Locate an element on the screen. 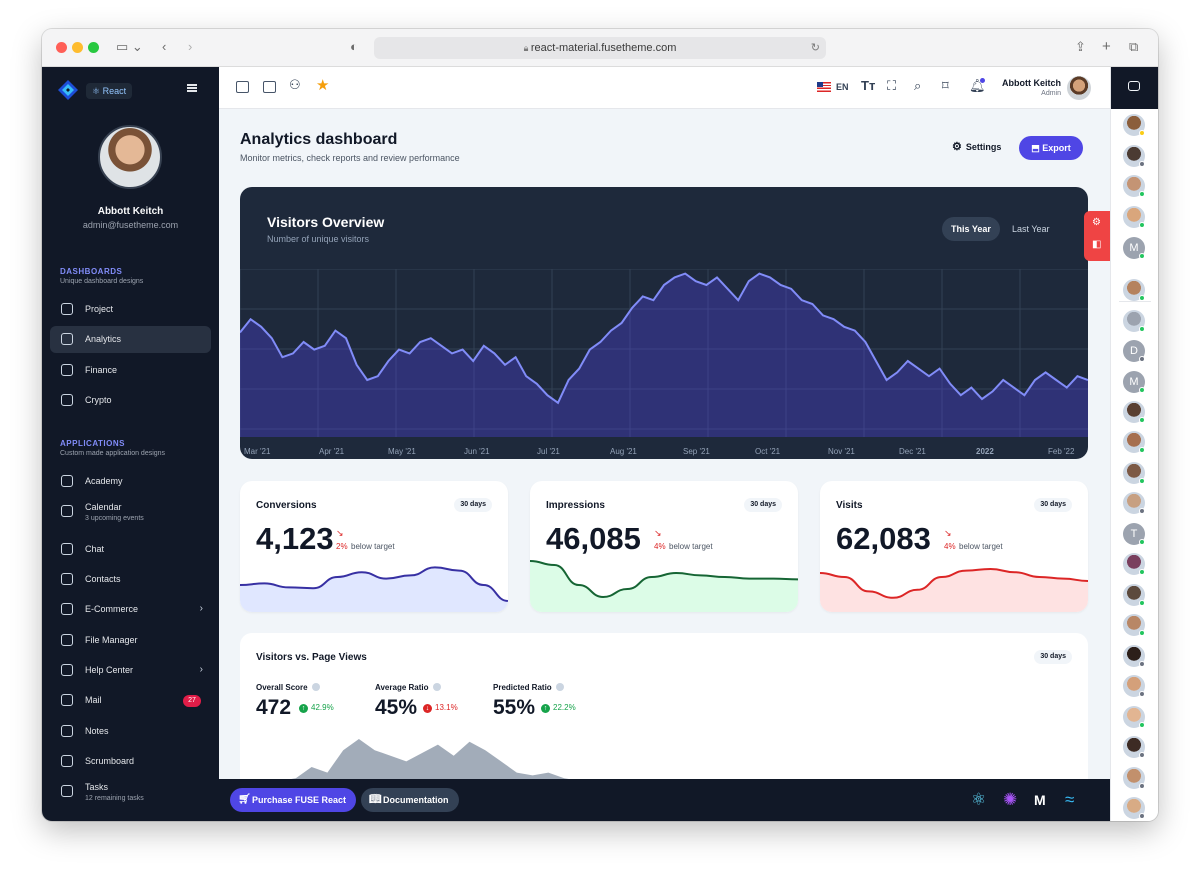 Image resolution: width=1200 pixels, height=876 pixels. address-bar: 🔒︎ react-material.fusetheme.com ↻ is located at coordinates (600, 48).